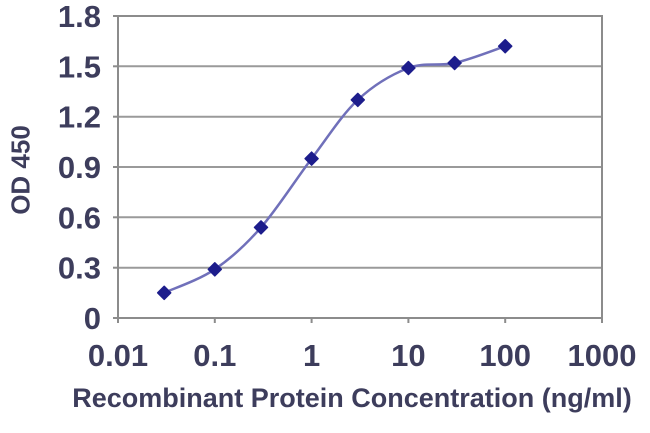 The image size is (650, 433). What do you see at coordinates (79, 167) in the screenshot?
I see `y-tick-label: 0.9` at bounding box center [79, 167].